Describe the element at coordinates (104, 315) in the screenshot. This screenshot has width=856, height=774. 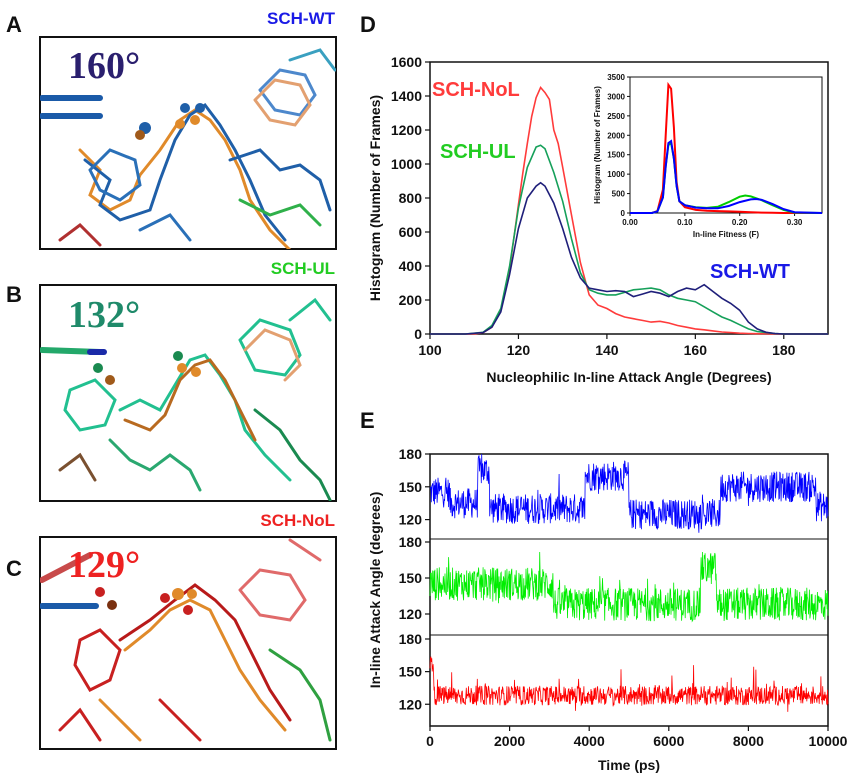
I see `panel-b-angle: 132°` at that location.